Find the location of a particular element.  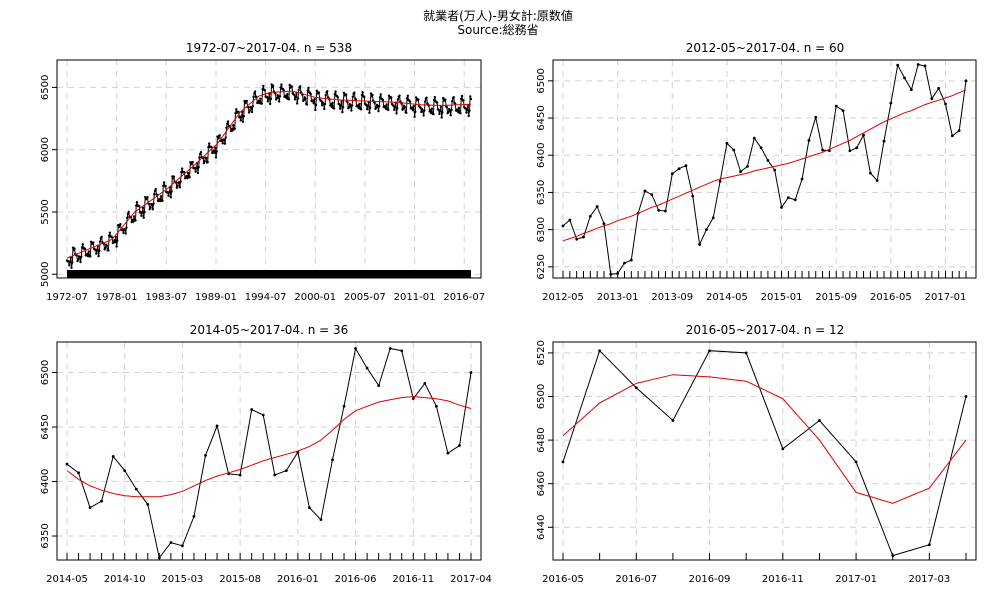

y-tick-label-0: 6440 is located at coordinates (541, 527).